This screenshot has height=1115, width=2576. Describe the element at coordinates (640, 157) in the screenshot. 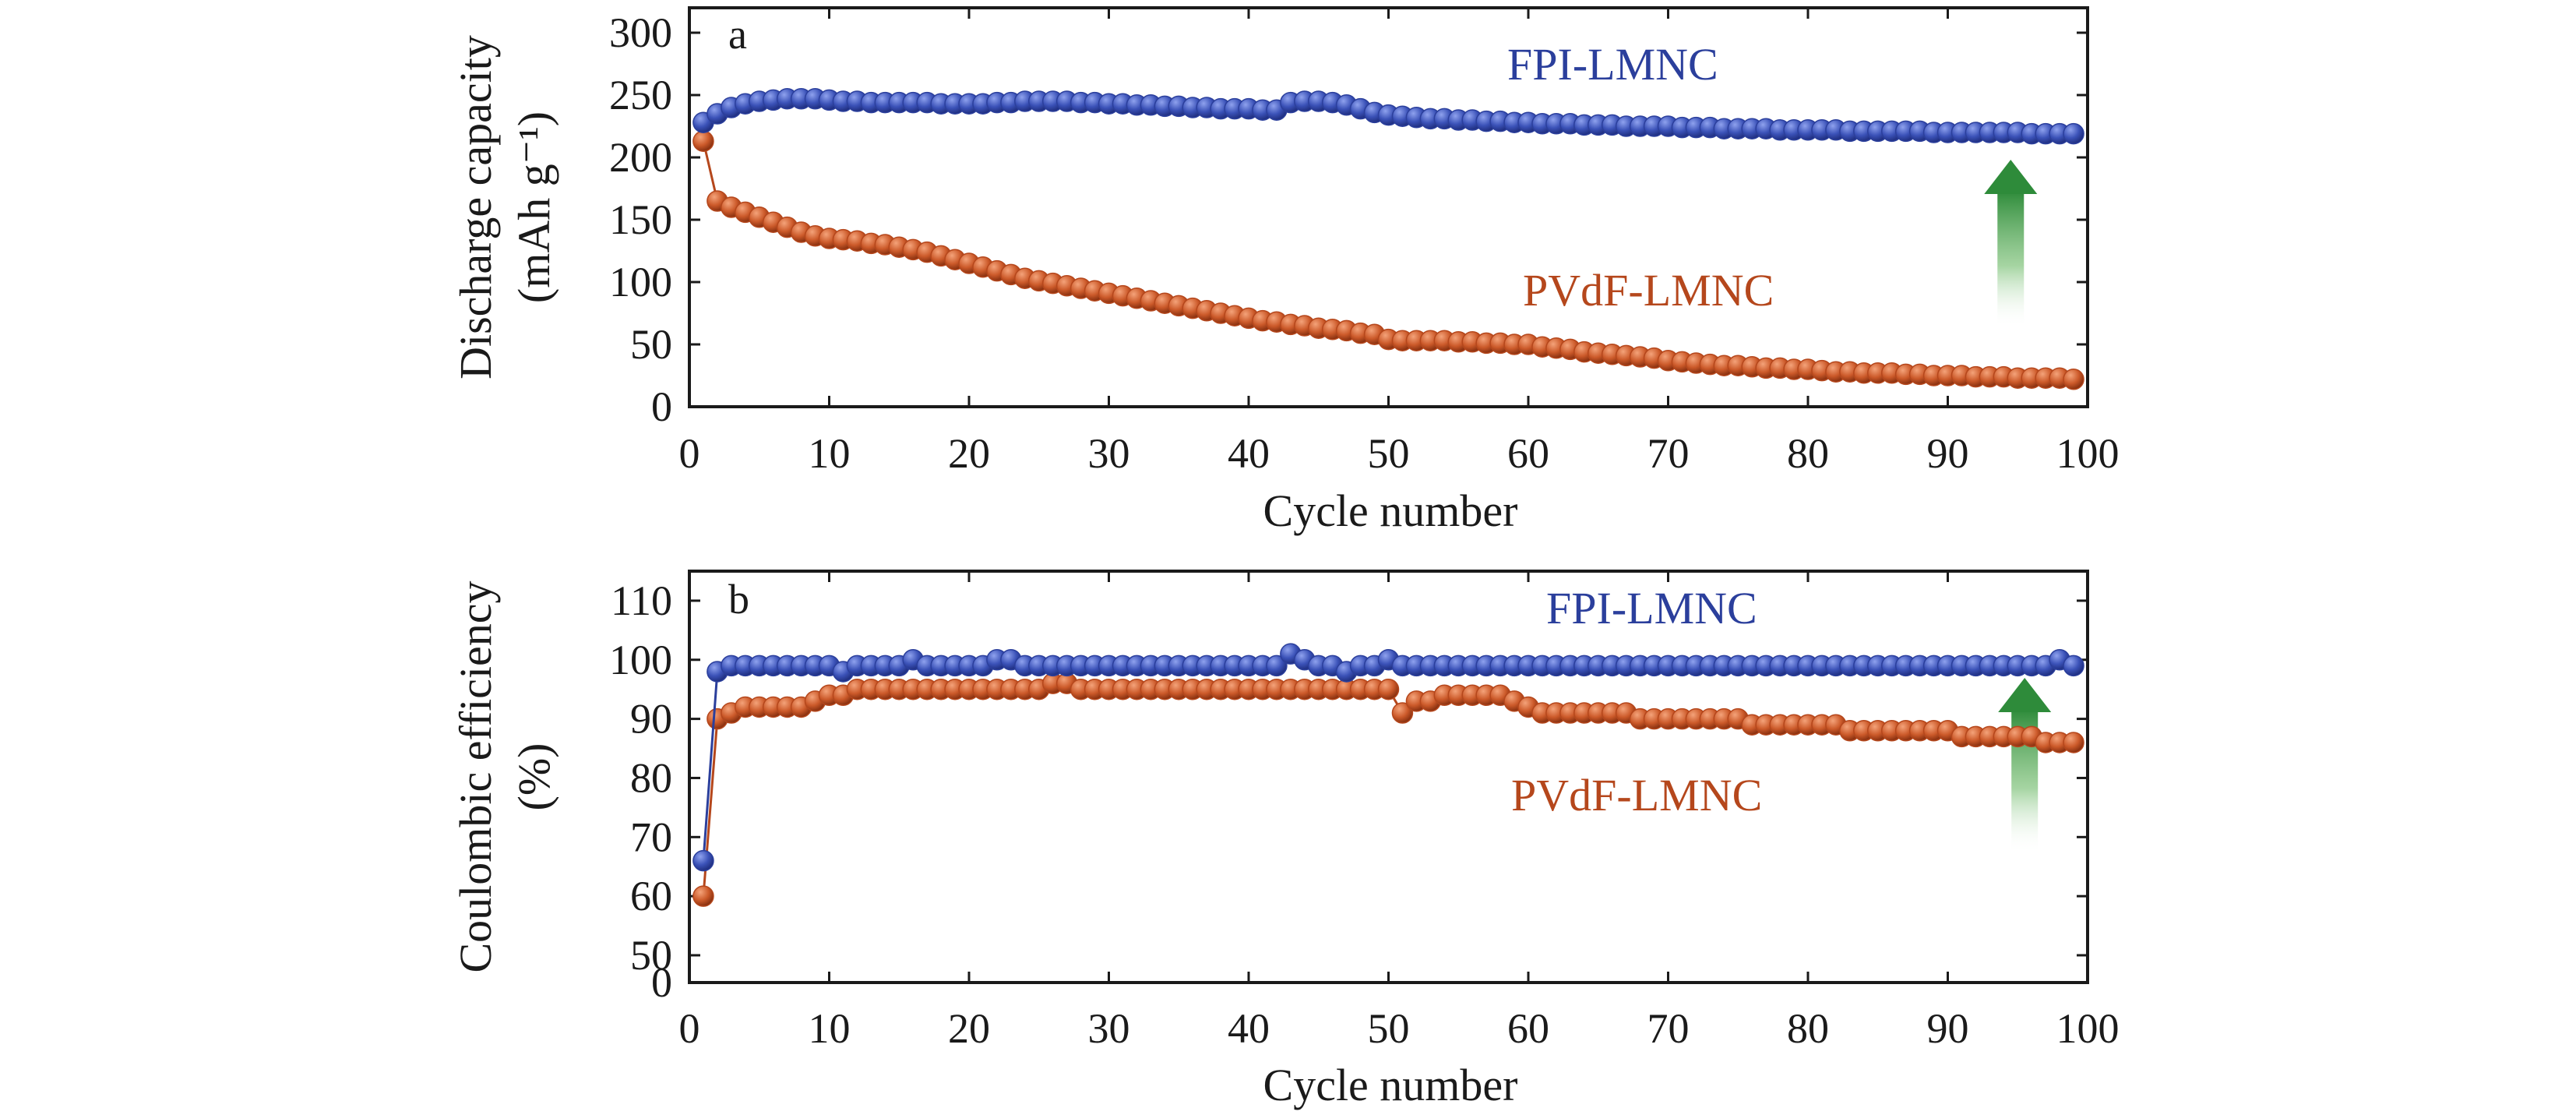

I see `y-tick-label: 200` at that location.